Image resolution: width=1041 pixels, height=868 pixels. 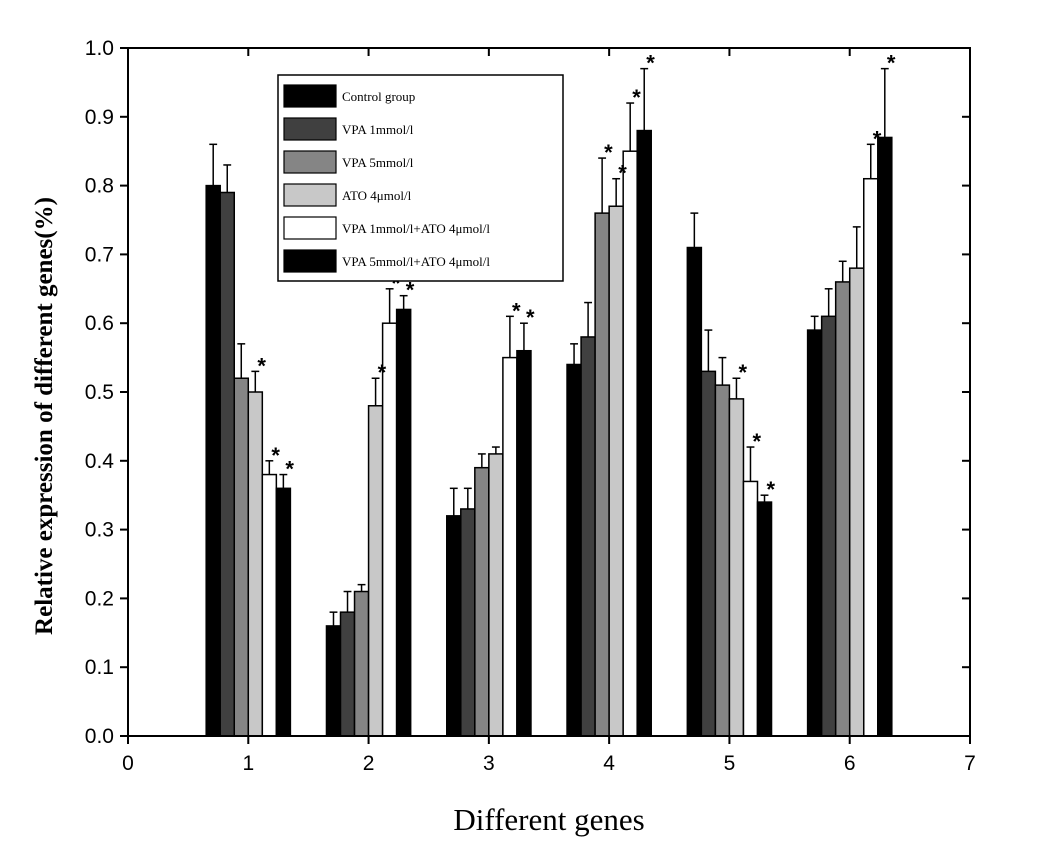 I want to click on legend-label: VPA 1mmol/l, so click(x=378, y=129).